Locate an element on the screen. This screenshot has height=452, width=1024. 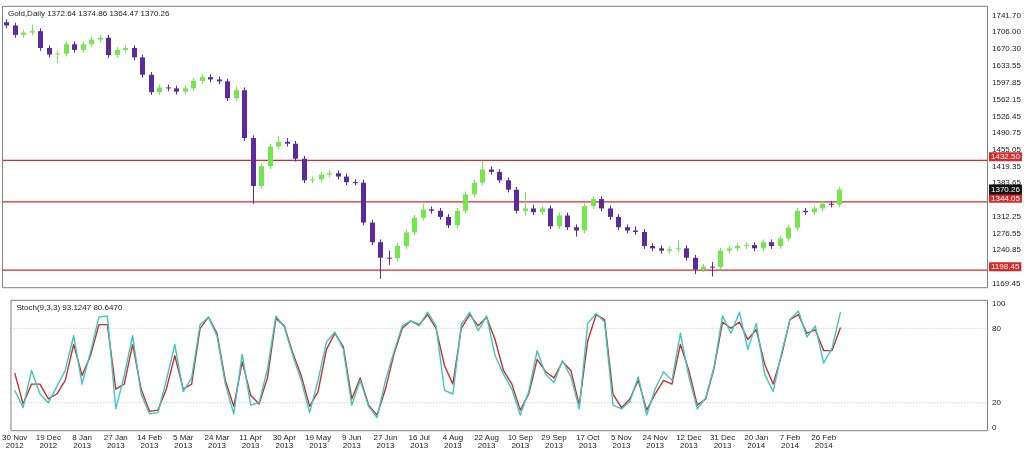
x-tick-label: 19 May 2013 is located at coordinates (318, 441).